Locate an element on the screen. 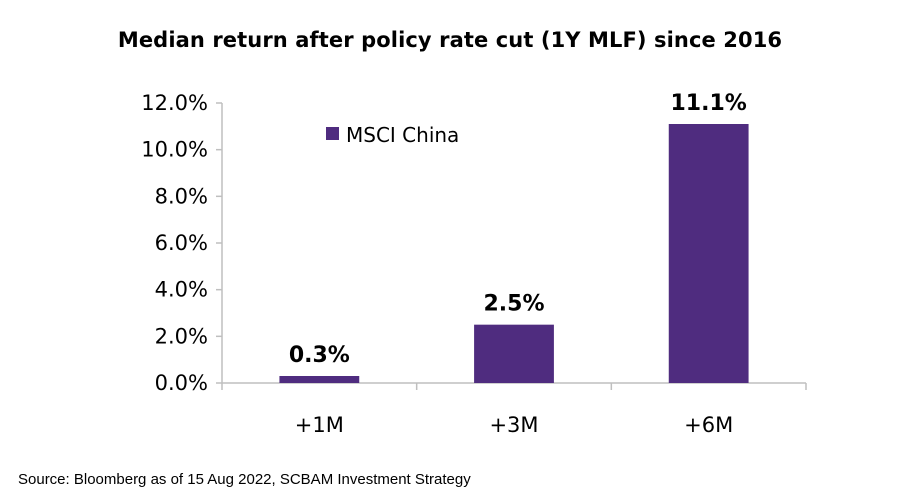  y-tick-label: 12.0% is located at coordinates (174, 103).